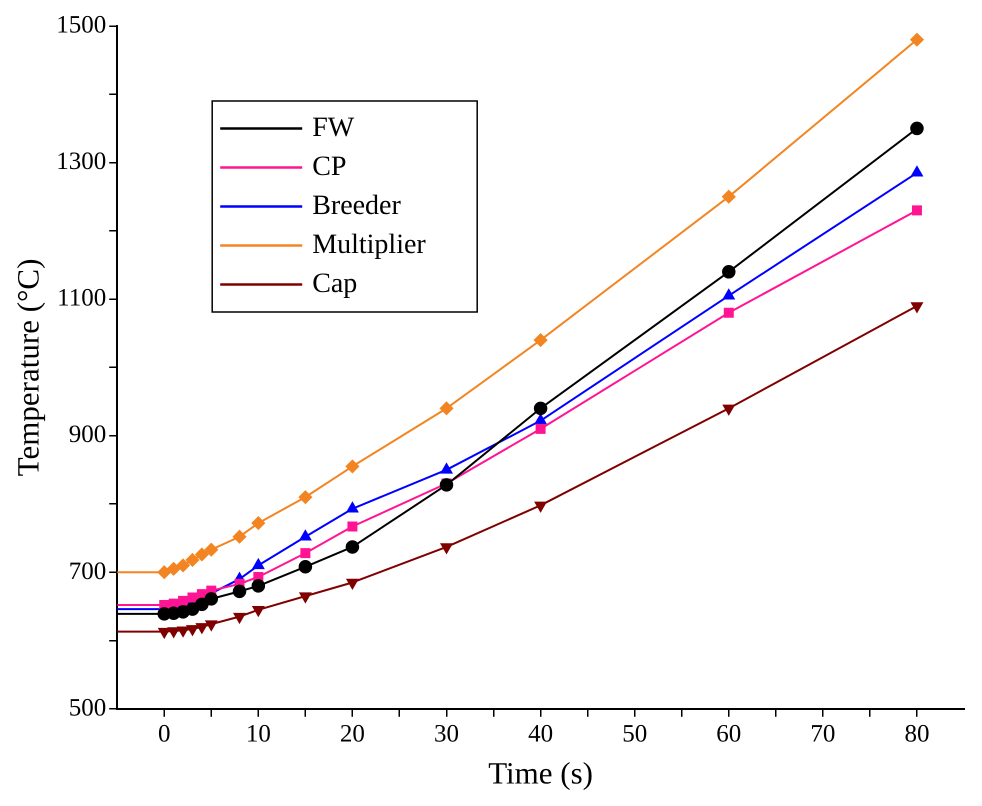 The width and height of the screenshot is (982, 806). I want to click on x-tick-label: 80, so click(917, 734).